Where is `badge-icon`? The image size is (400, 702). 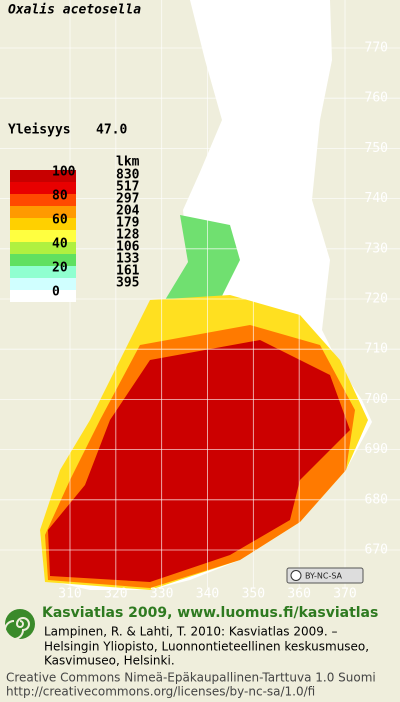
badge-icon is located at coordinates (296, 575).